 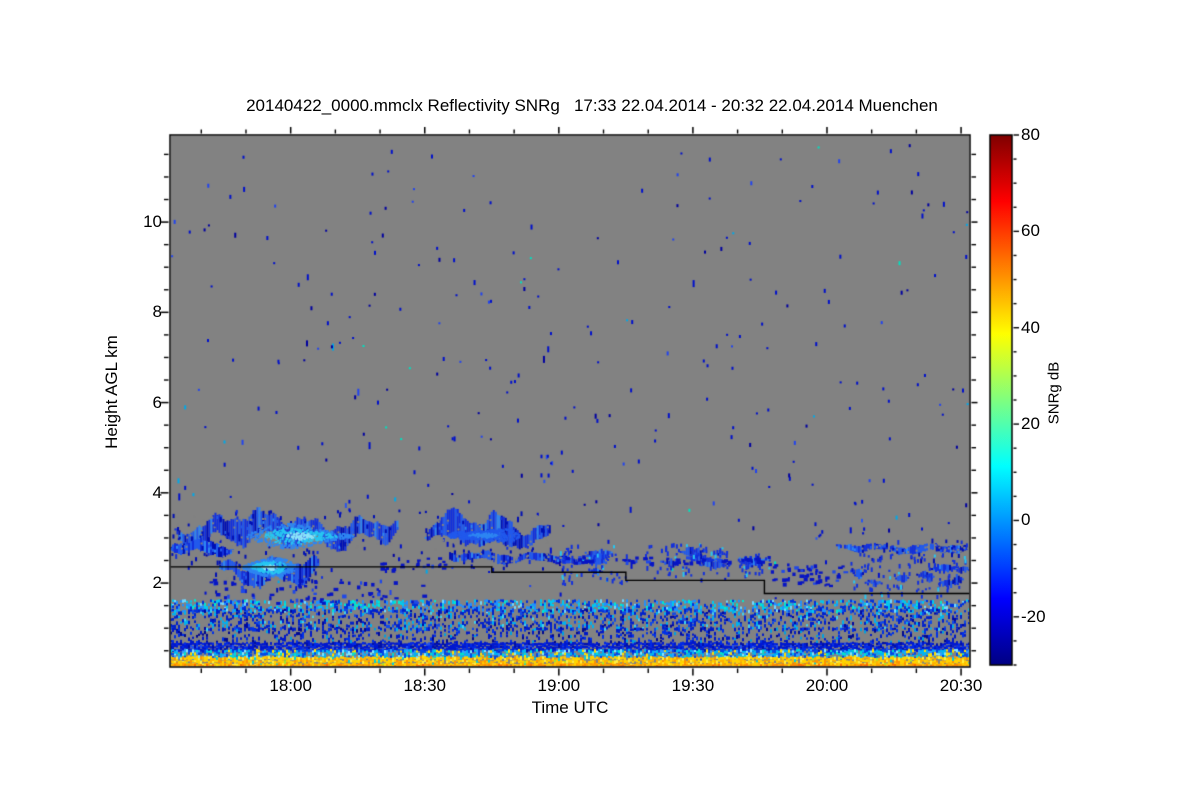 What do you see at coordinates (157, 583) in the screenshot?
I see `y-tick-label: 2` at bounding box center [157, 583].